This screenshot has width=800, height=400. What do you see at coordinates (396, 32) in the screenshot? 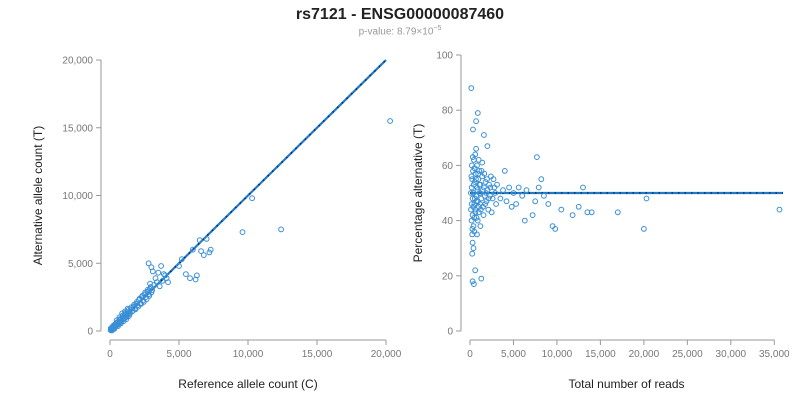
I see `pvalue-text: p-value: 8.79×10` at bounding box center [396, 32].